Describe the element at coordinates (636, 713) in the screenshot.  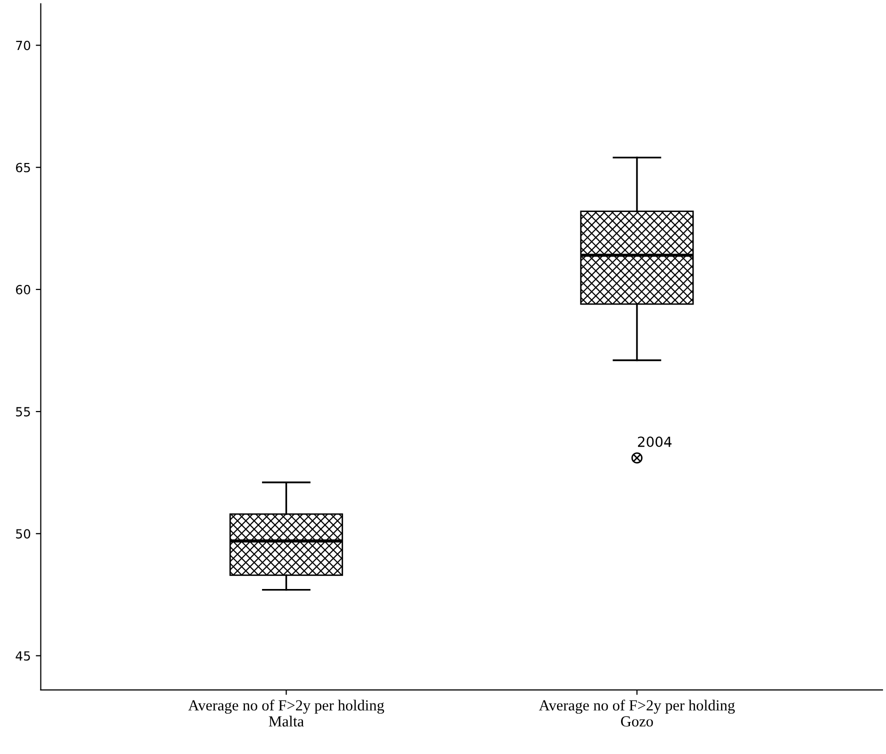
I see `x-tick-label: Average no of F>2y per holding Gozo` at that location.